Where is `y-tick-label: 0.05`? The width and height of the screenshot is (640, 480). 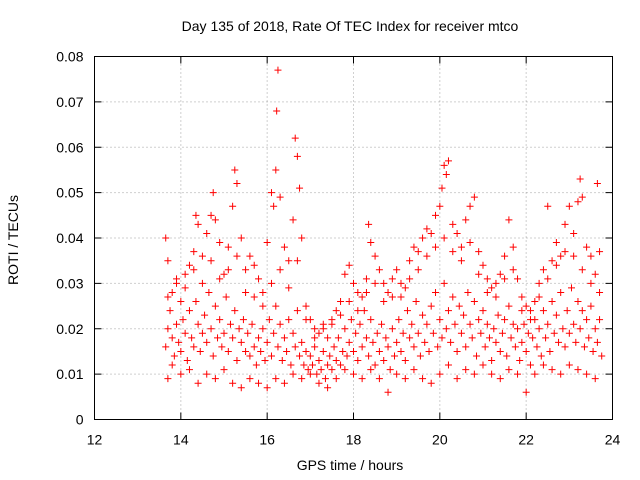 y-tick-label: 0.05 is located at coordinates (69, 193).